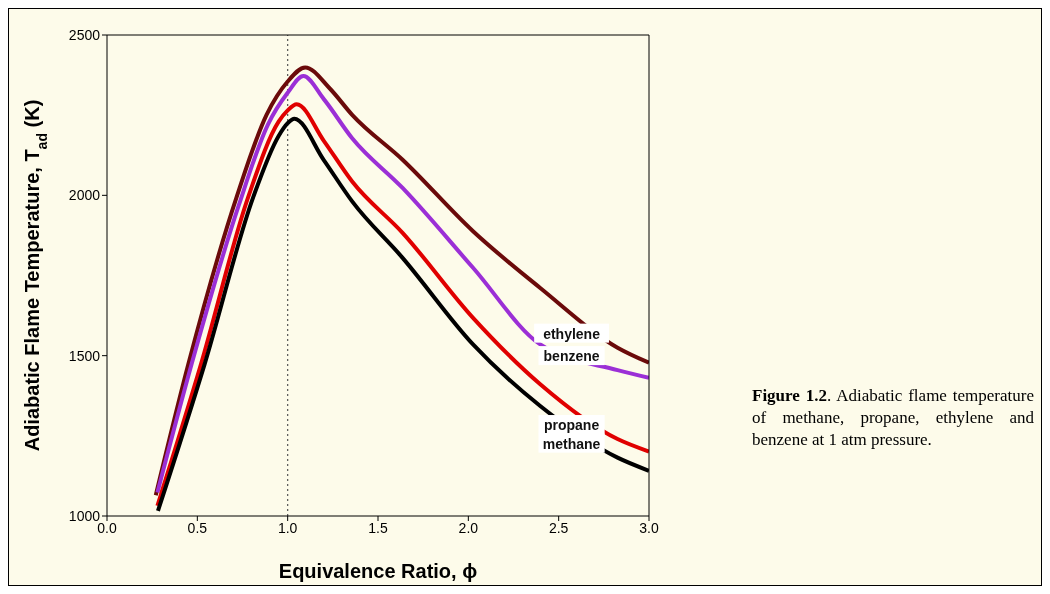  Describe the element at coordinates (378, 527) in the screenshot. I see `x-tick-label: 1.5` at that location.